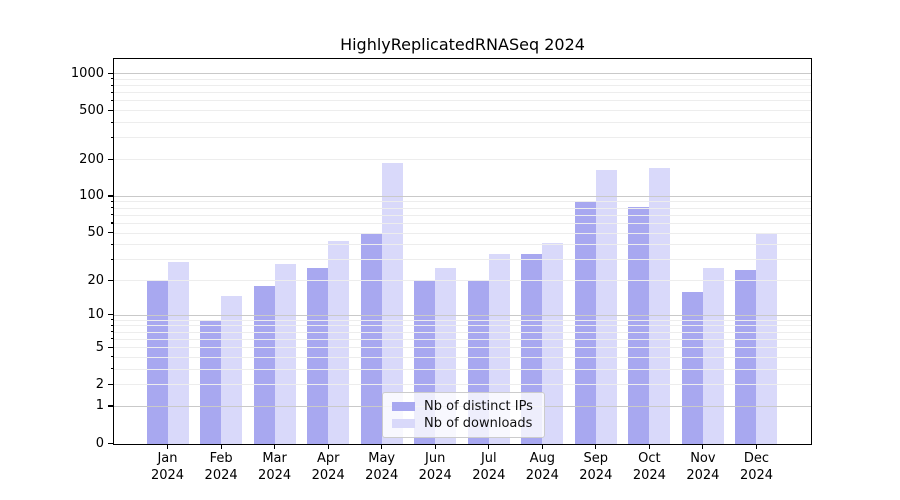 Image resolution: width=900 pixels, height=500 pixels. What do you see at coordinates (95, 315) in the screenshot?
I see `y-ticklabel-10: 10` at bounding box center [95, 315].